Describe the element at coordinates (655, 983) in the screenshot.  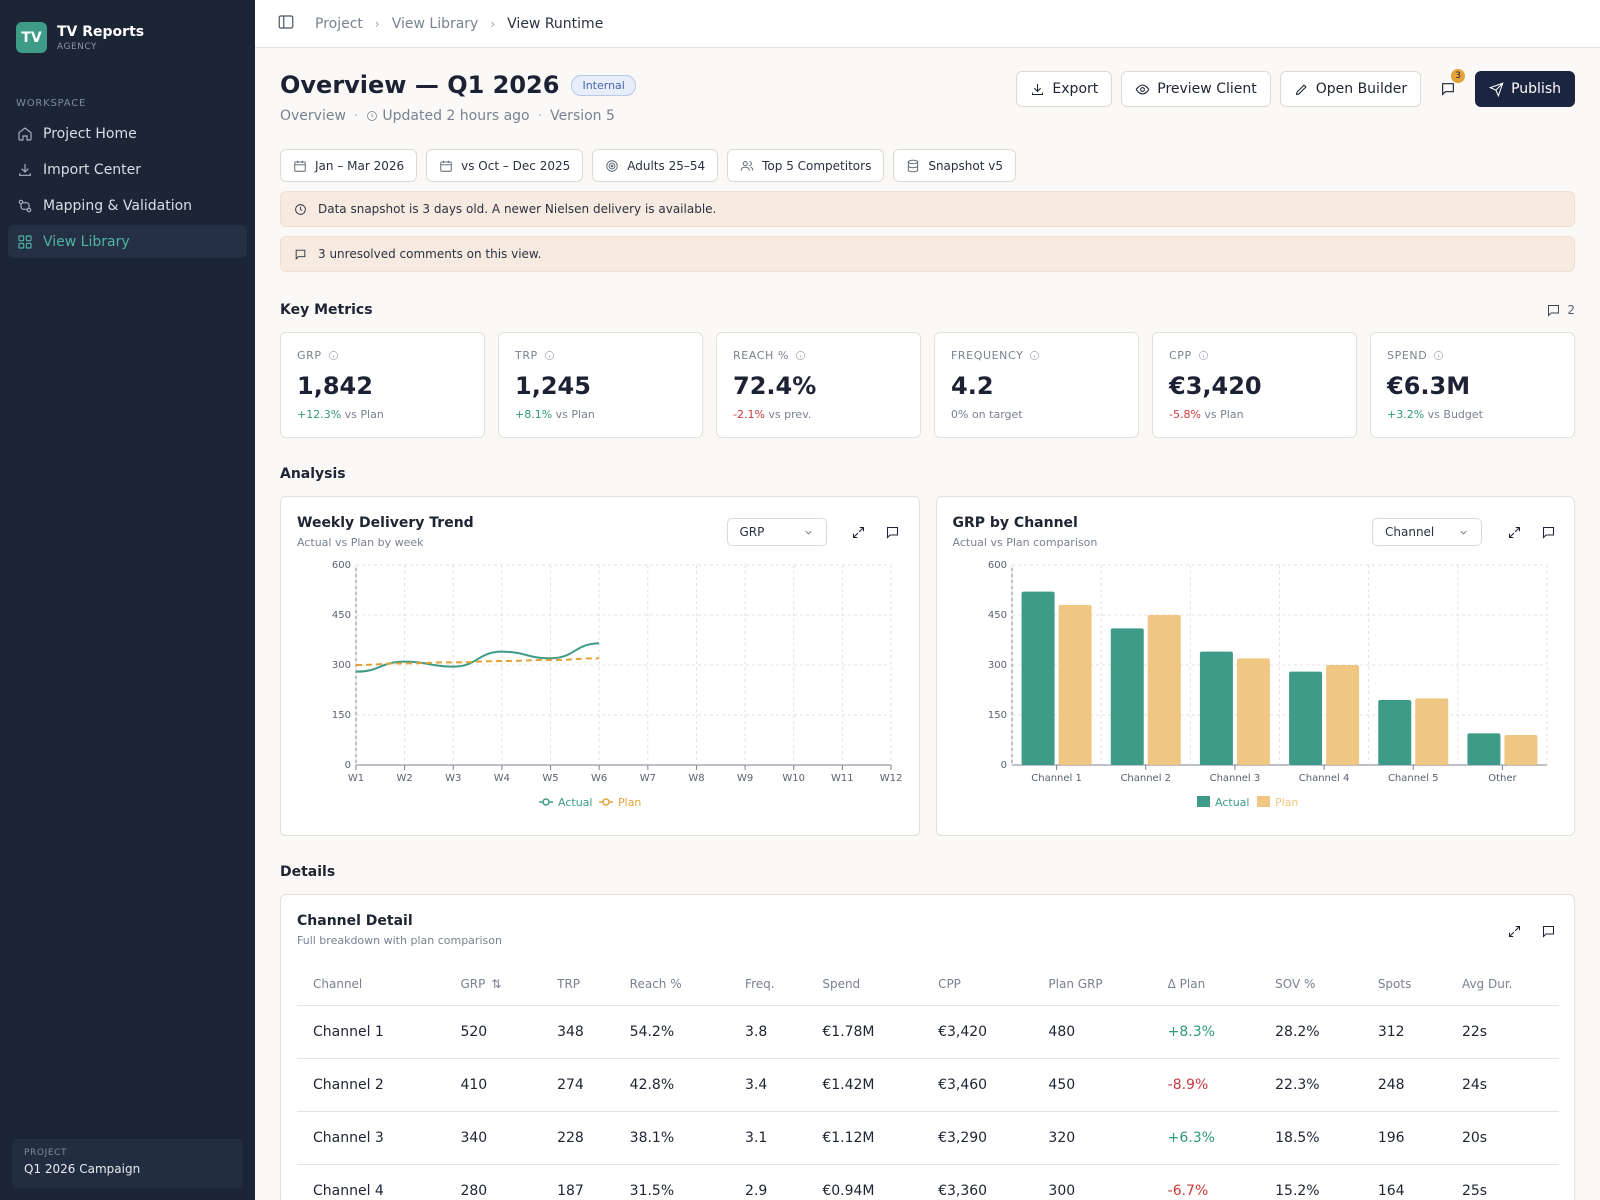
I see `column-header-label: Reach %` at that location.